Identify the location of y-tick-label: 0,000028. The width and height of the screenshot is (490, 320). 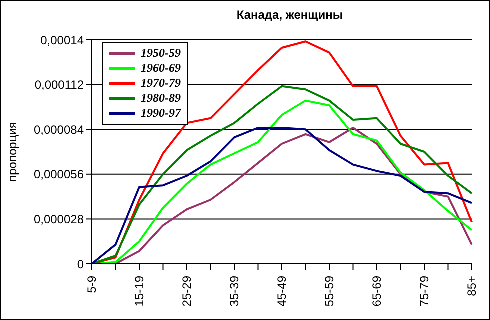
(59, 219).